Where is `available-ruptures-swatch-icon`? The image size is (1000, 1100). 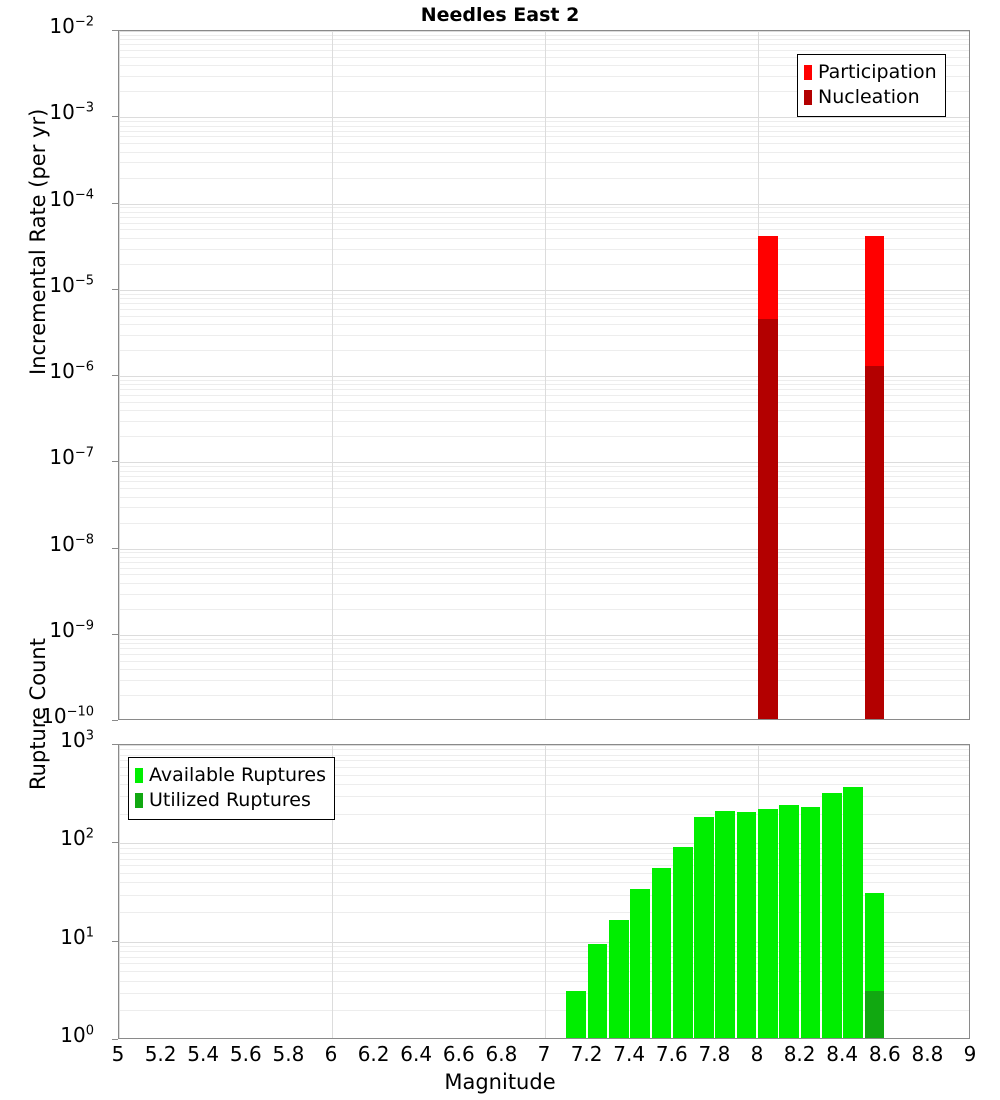 available-ruptures-swatch-icon is located at coordinates (139, 775).